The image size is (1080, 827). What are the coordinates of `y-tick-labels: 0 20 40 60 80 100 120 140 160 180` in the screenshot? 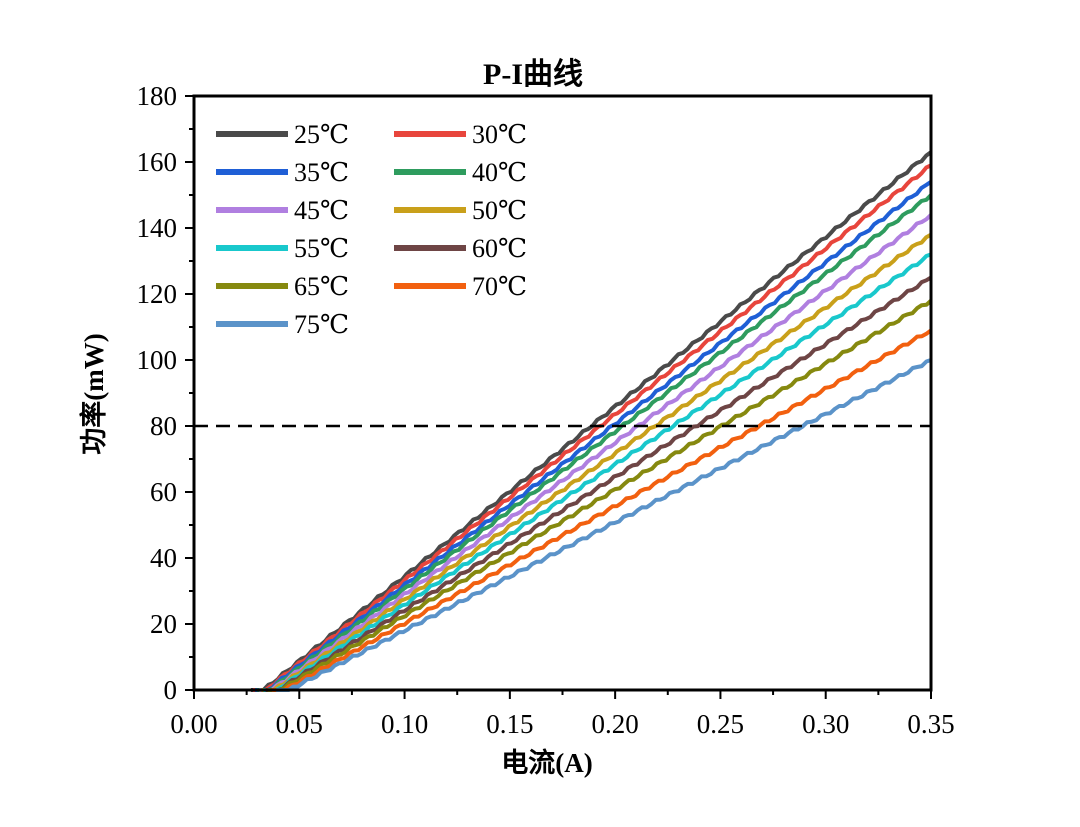 It's located at (157, 393).